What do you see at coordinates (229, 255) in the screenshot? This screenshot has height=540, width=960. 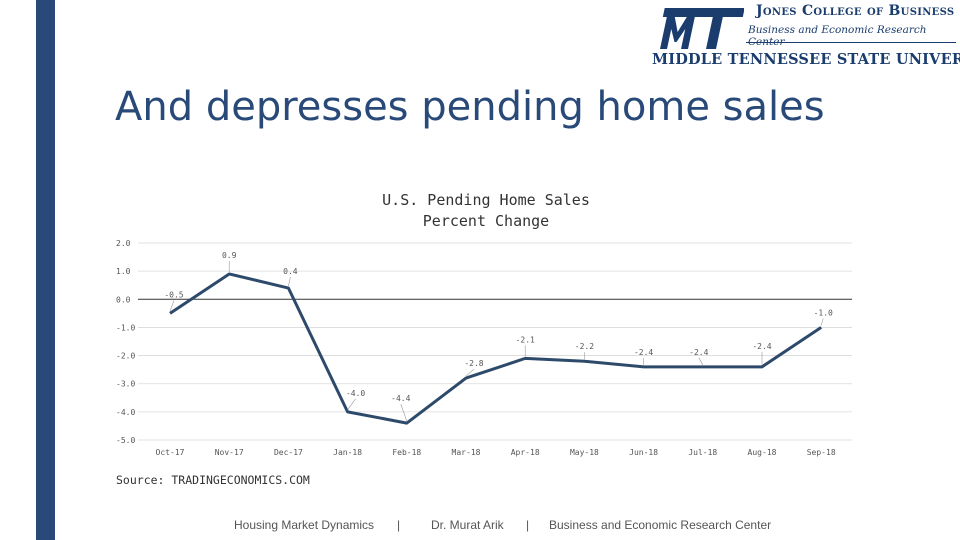 I see `data-label: 0.9` at bounding box center [229, 255].